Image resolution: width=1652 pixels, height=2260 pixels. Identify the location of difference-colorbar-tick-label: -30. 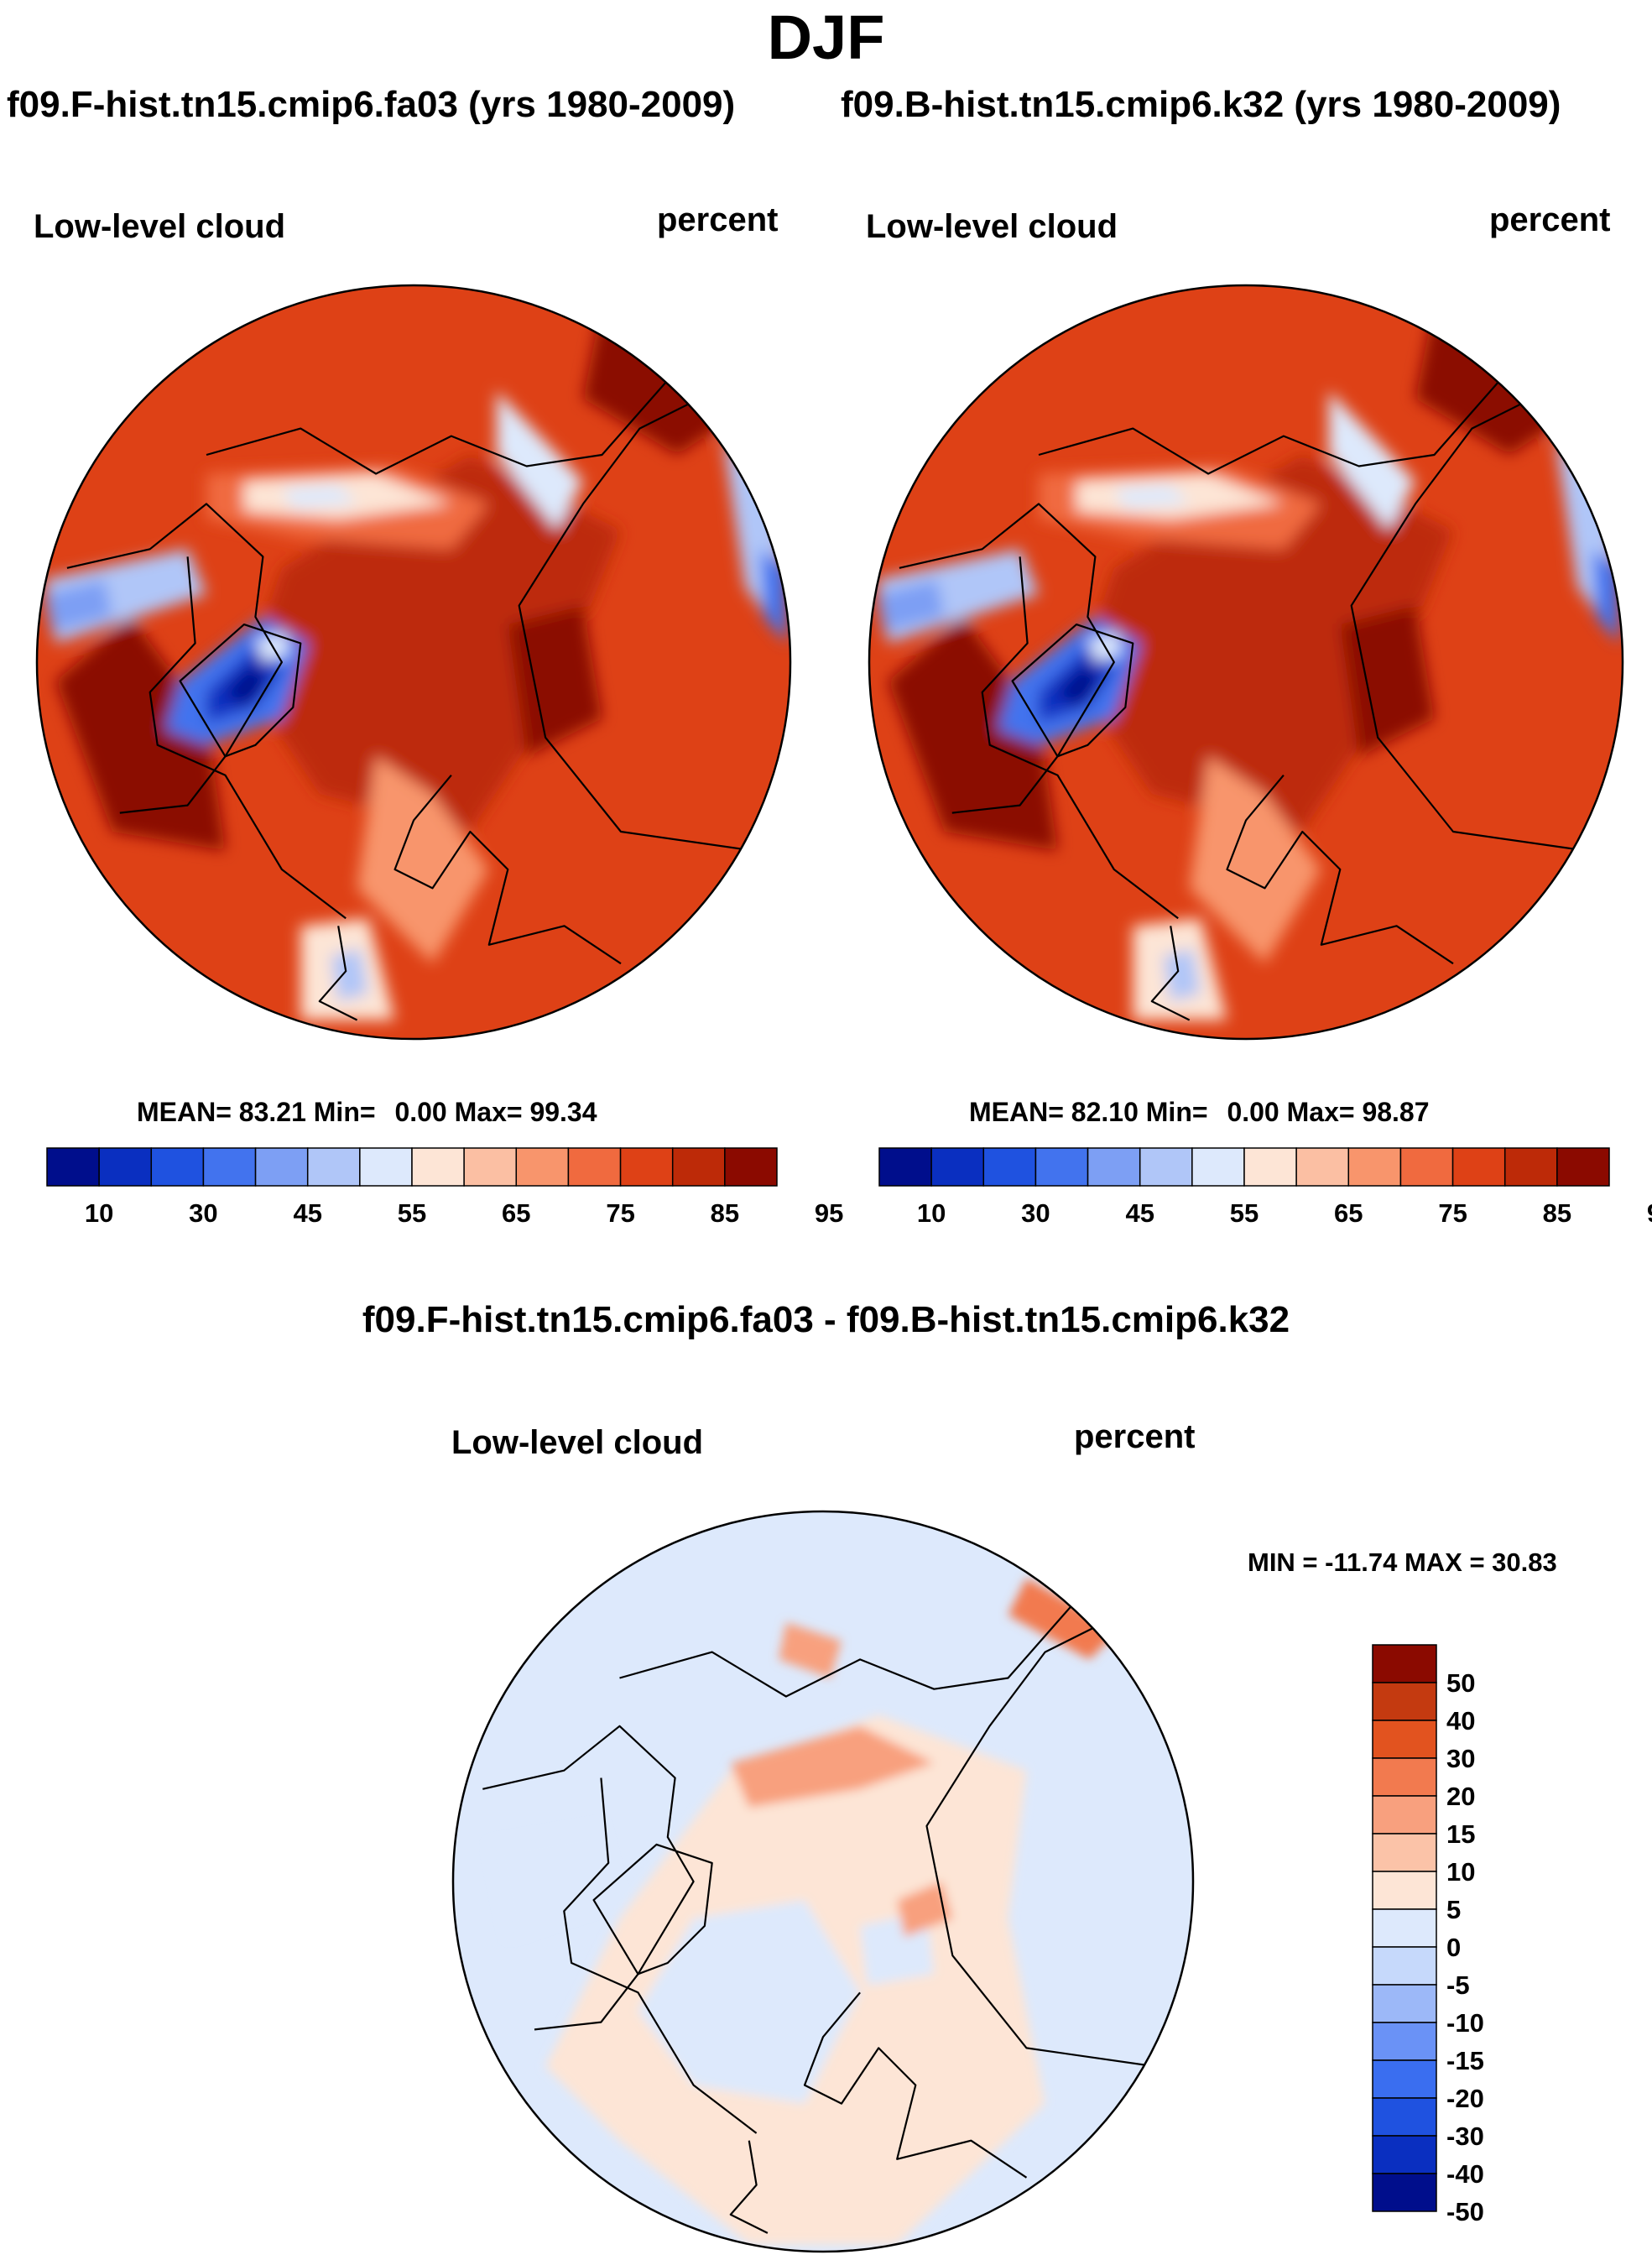
(1465, 2136).